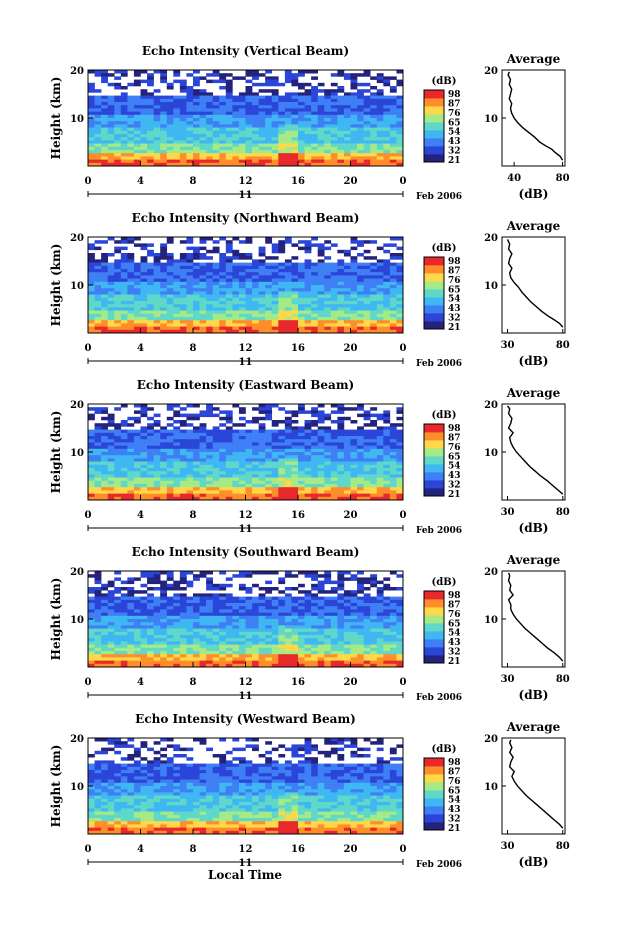  Describe the element at coordinates (535, 116) in the screenshot. I see `average-profile-line` at that location.